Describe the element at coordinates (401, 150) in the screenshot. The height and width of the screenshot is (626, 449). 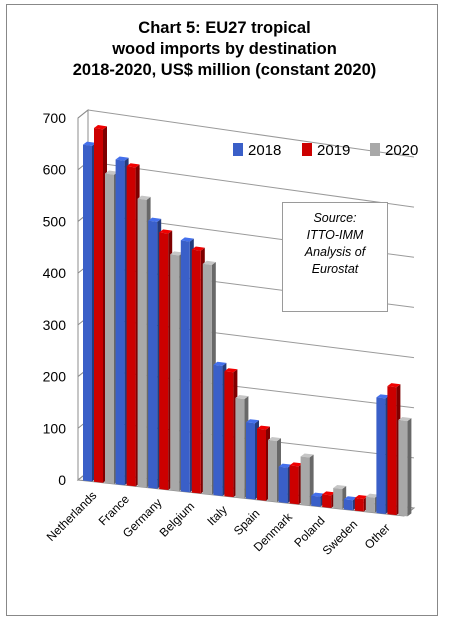
I see `legend-label: 2020` at that location.